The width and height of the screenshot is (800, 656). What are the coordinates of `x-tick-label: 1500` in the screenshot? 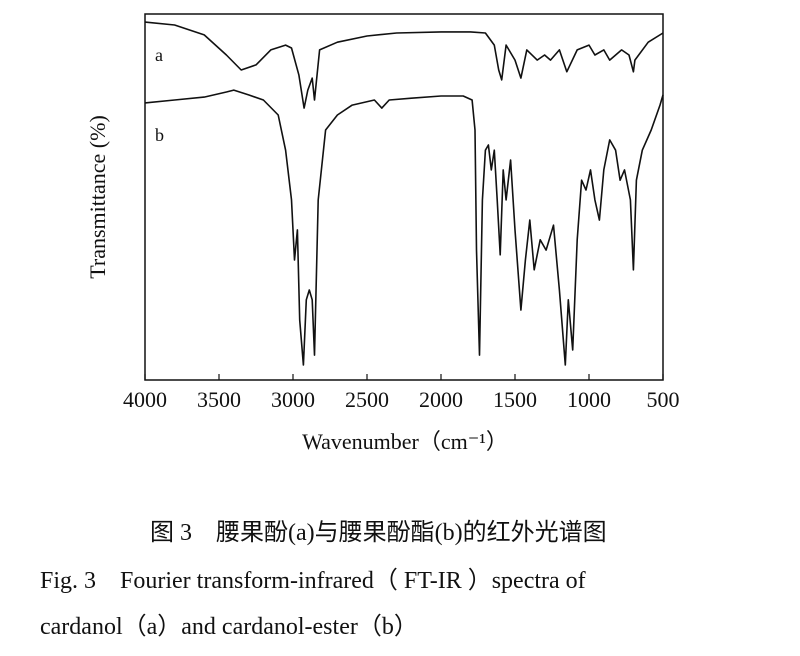 It's located at (515, 399).